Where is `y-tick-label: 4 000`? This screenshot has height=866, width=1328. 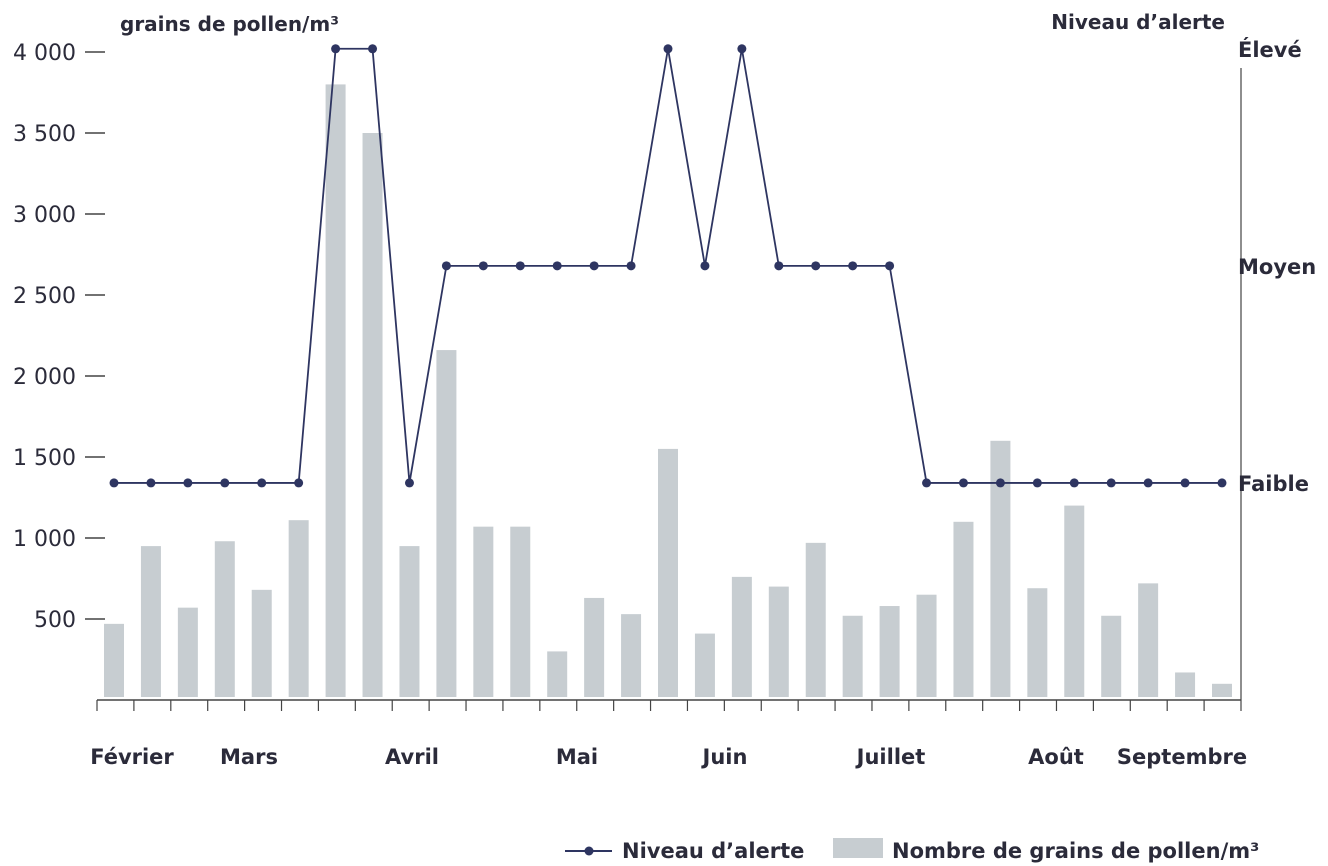
y-tick-label: 4 000 is located at coordinates (44, 53).